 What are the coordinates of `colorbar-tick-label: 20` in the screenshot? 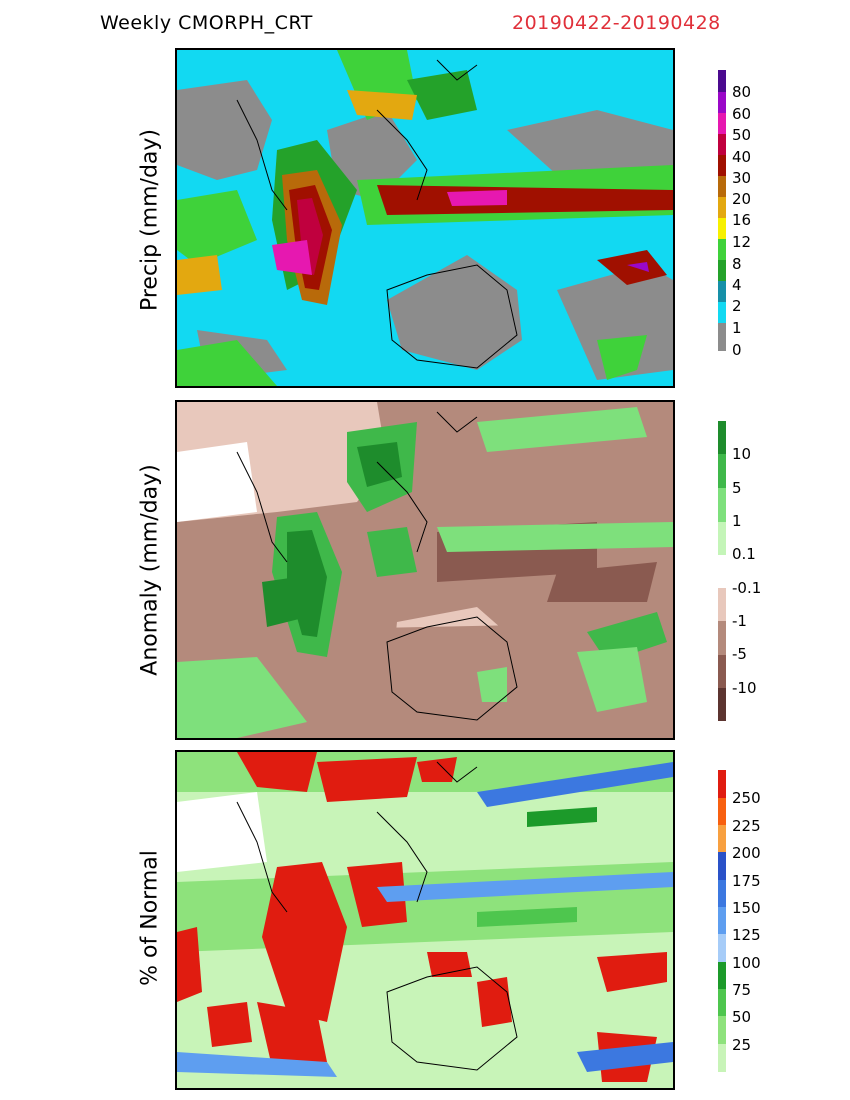 It's located at (742, 199).